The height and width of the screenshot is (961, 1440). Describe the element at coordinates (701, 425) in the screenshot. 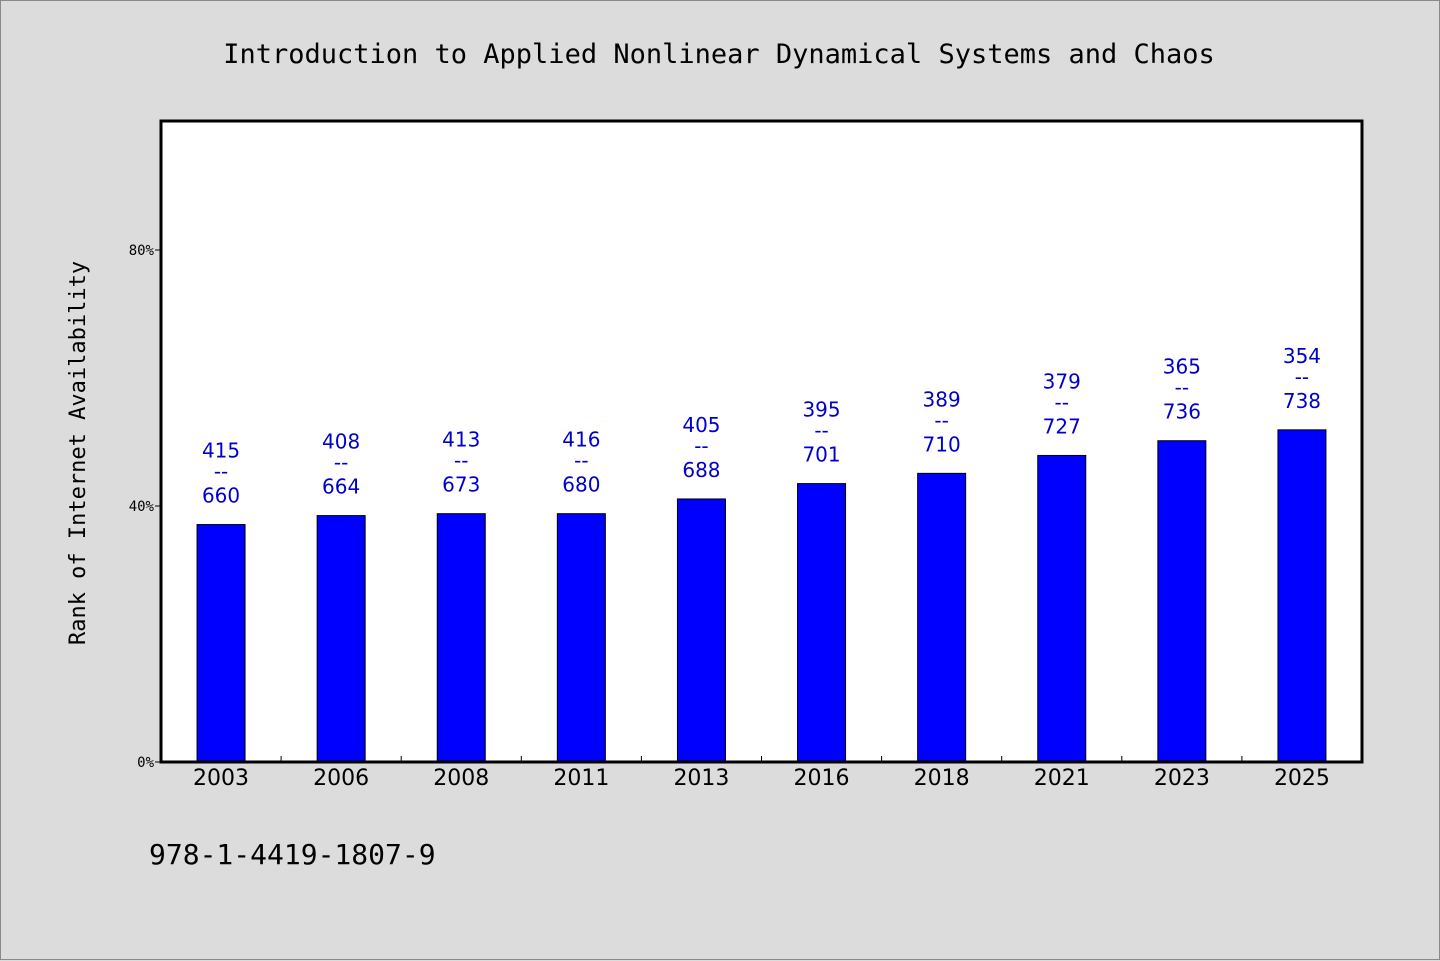

I see `data-label-upper-value: 405` at that location.